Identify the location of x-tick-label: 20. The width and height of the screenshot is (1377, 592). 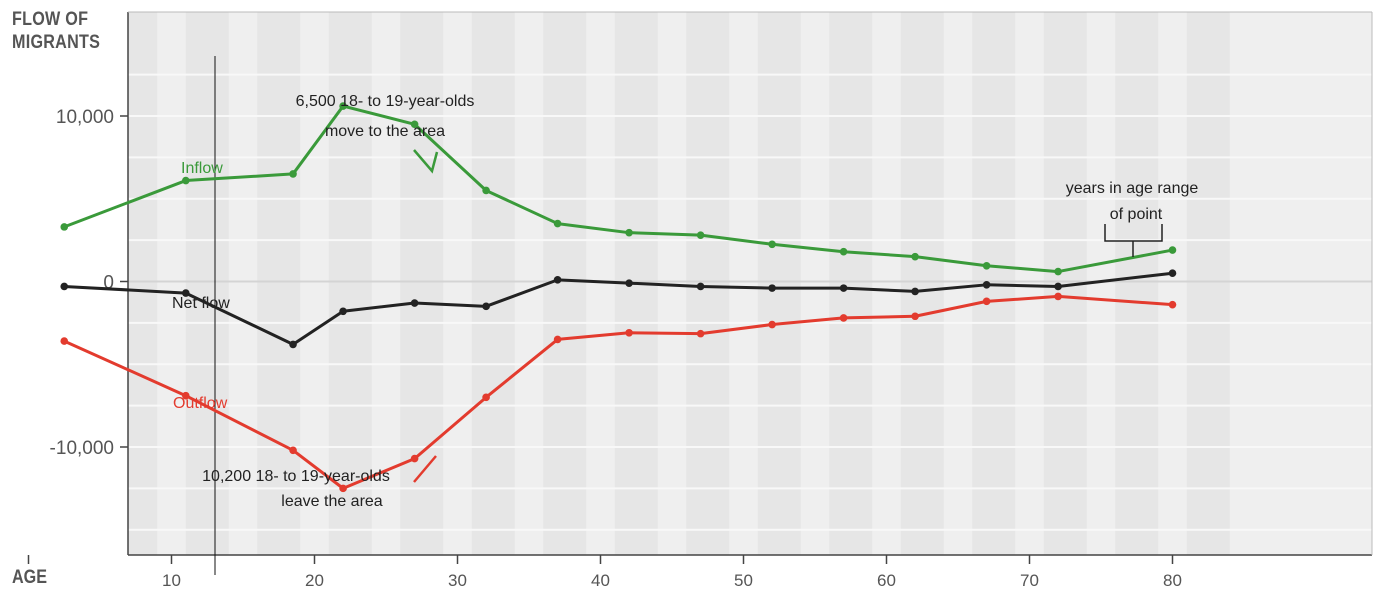
(314, 580).